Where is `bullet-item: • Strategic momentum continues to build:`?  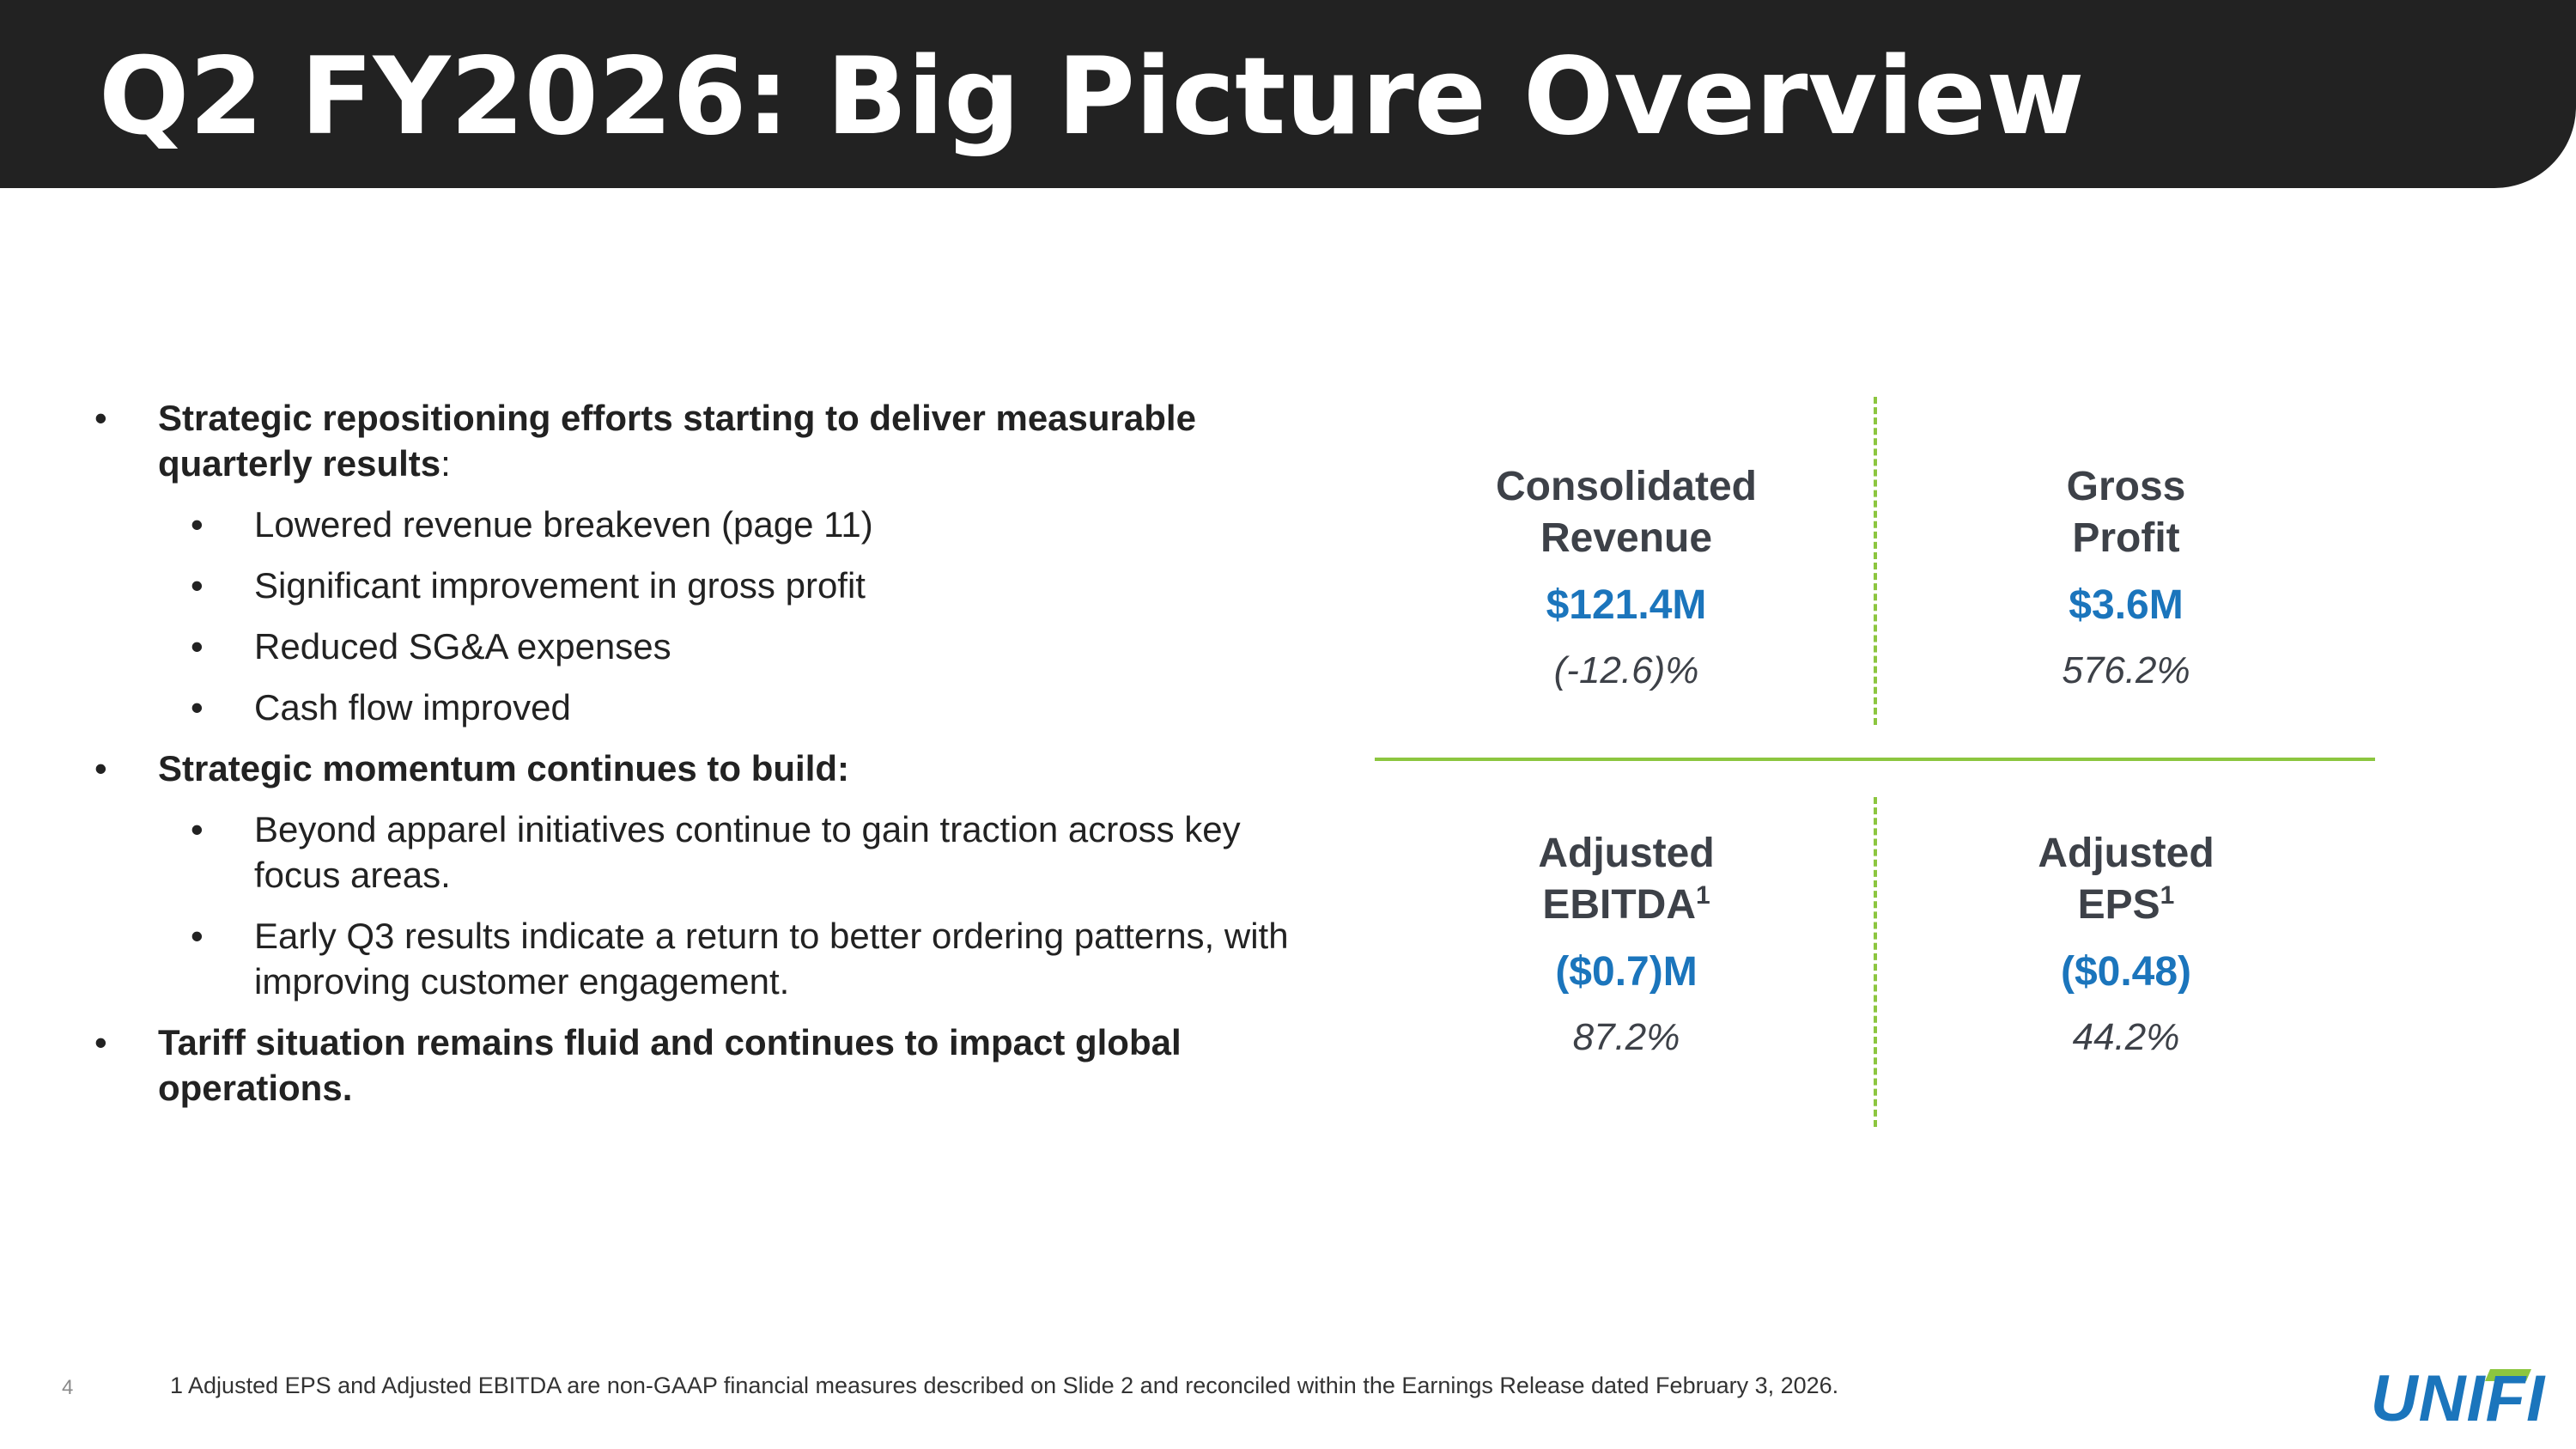
bullet-item: • Strategic momentum continues to build: is located at coordinates (704, 768).